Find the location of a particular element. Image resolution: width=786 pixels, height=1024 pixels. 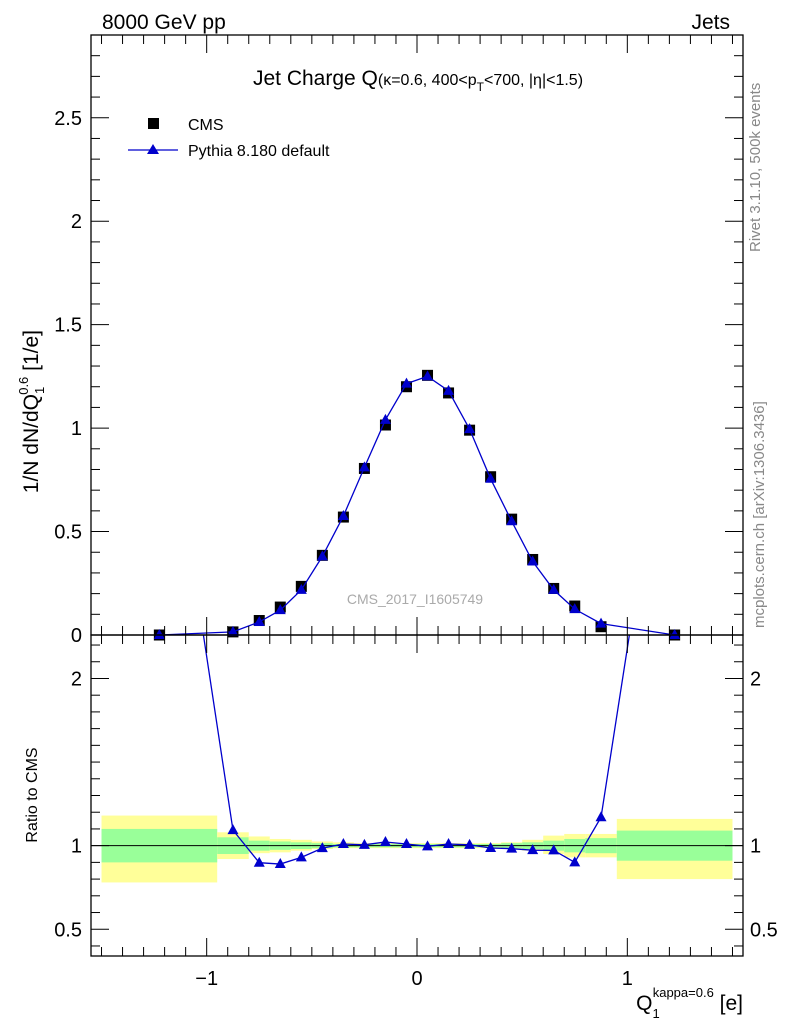

main-ylabel: 1/N dN/dQ10.6 [1/e] is located at coordinates (31, 411).